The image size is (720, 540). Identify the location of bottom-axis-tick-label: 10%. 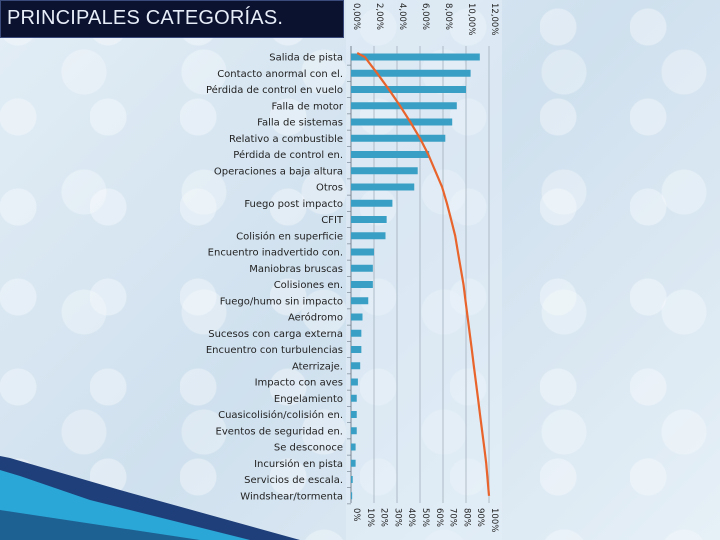
(370, 517).